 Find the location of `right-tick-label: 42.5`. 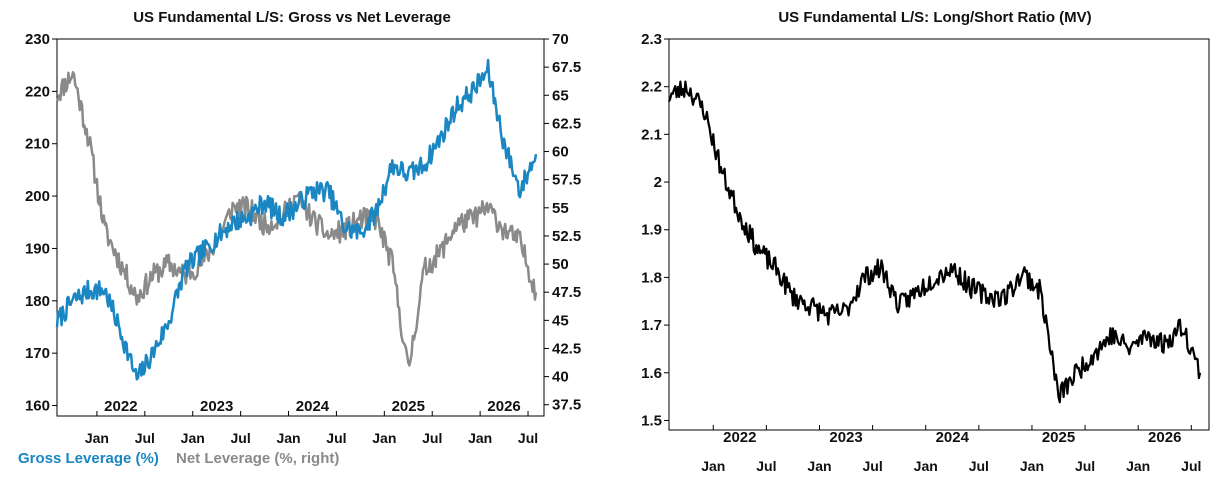

right-tick-label: 42.5 is located at coordinates (566, 348).